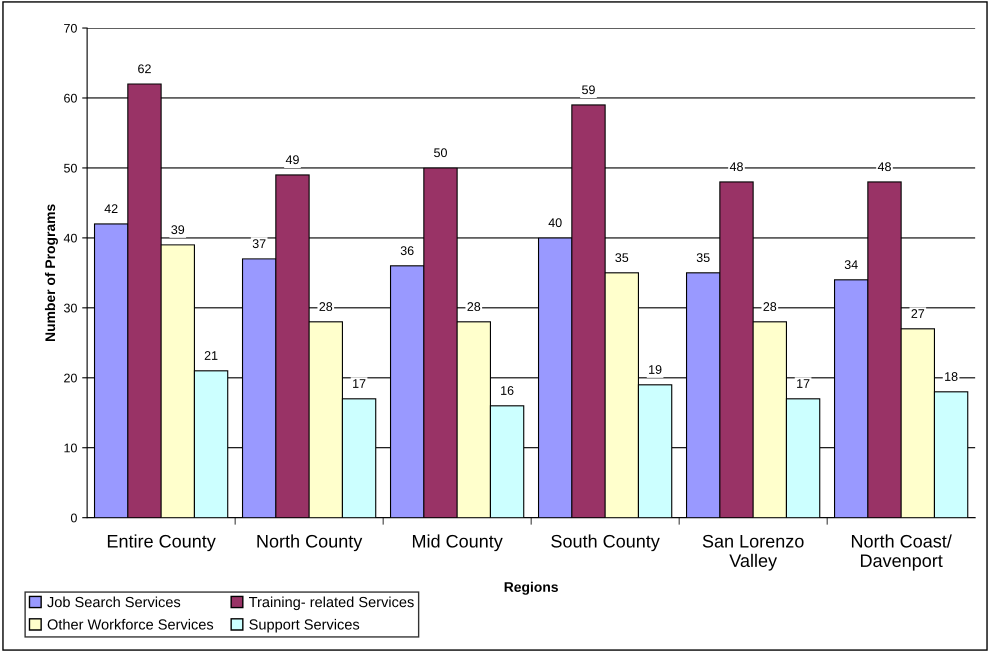  Describe the element at coordinates (111, 208) in the screenshot. I see `data-label: 42` at that location.